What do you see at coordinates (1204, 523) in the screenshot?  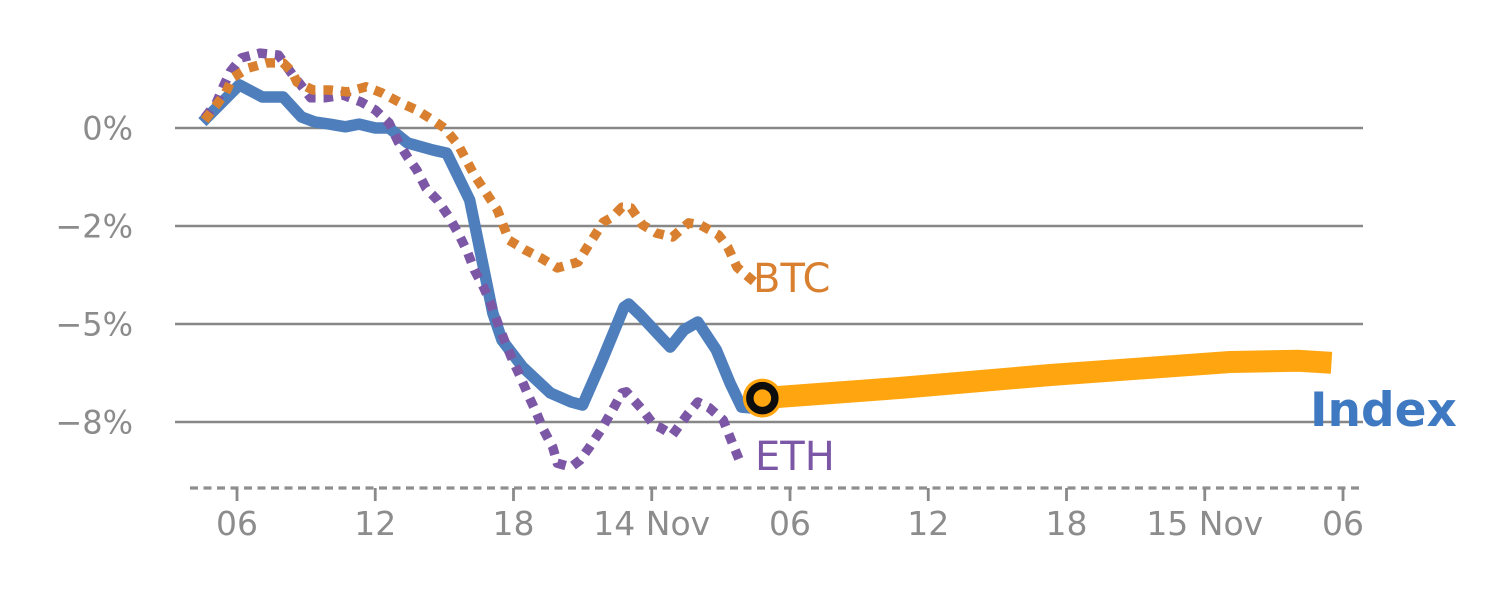 I see `x-axis-tick-label: 15 Nov` at bounding box center [1204, 523].